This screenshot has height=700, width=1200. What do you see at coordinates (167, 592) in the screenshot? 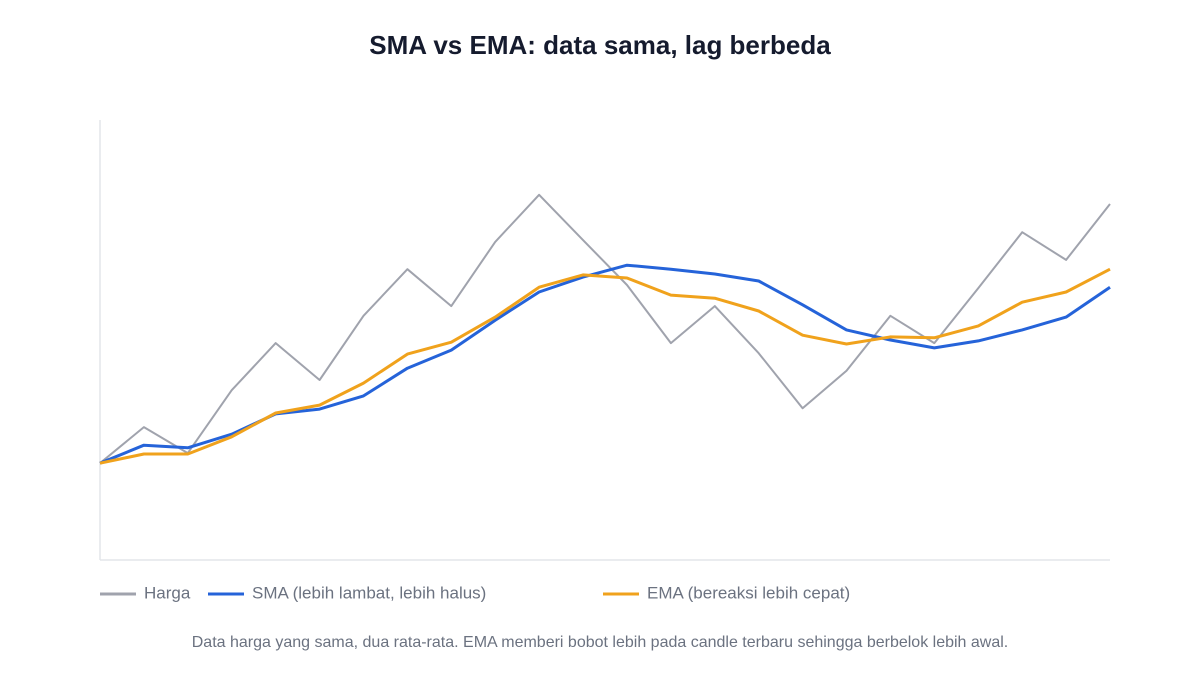
I see `legend-label: Harga` at bounding box center [167, 592].